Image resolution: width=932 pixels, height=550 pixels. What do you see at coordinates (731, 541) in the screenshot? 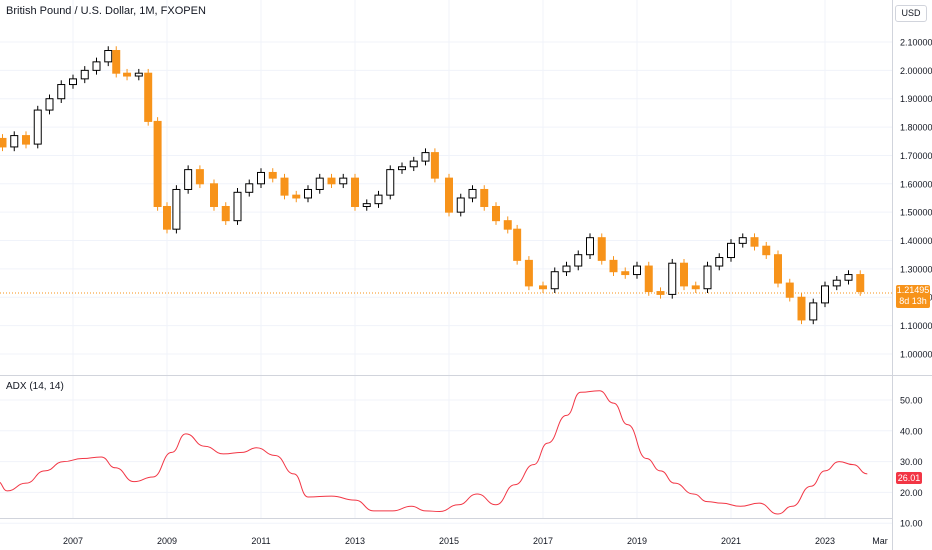
I see `time-tick-label: 2021` at bounding box center [731, 541].